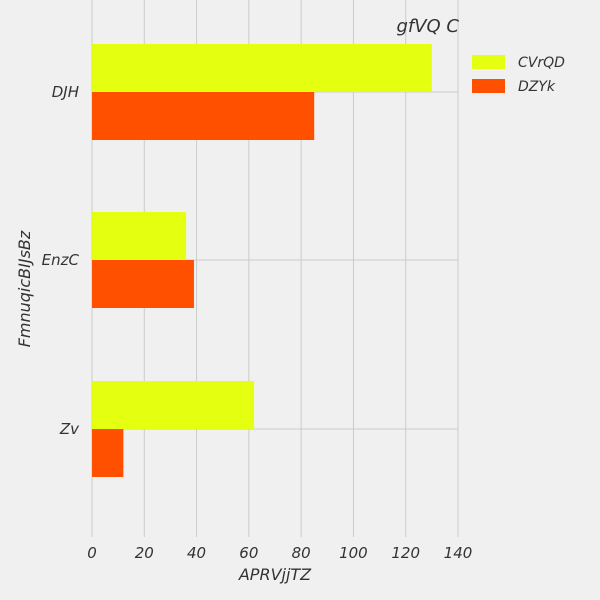 The width and height of the screenshot is (600, 600). I want to click on x-axis-label: APRVjjTZ, so click(275, 574).